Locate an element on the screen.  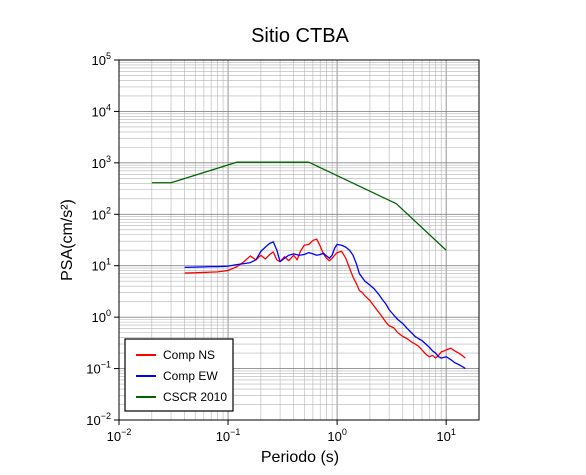
x-tick-label: 10⁻² is located at coordinates (119, 435).